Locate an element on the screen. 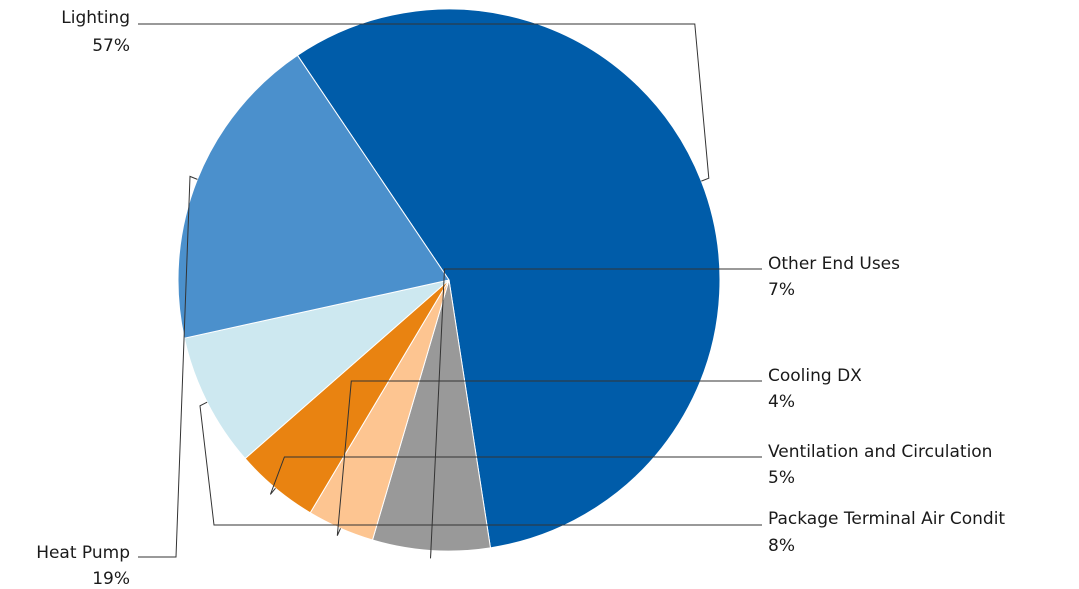  slice-label-ventilation-and-circulation: Ventilation and Circulation is located at coordinates (880, 452).